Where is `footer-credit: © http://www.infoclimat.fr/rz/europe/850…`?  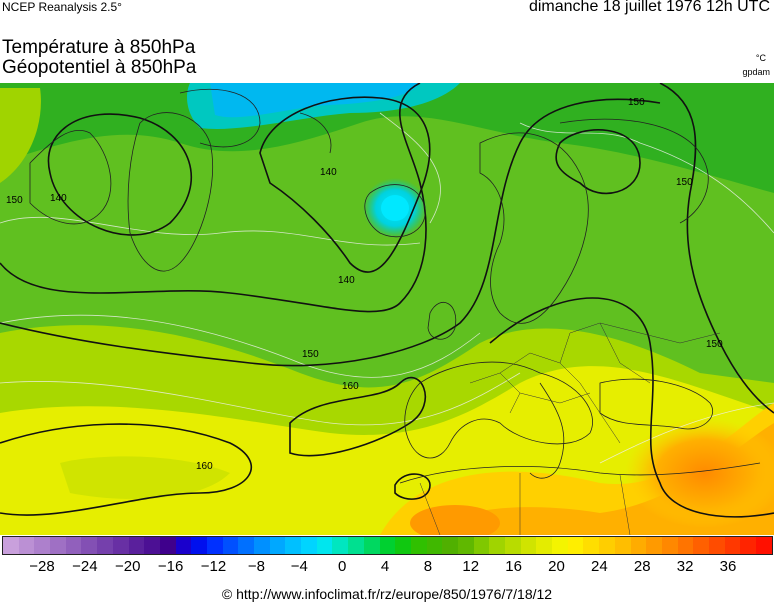
footer-credit: © http://www.infoclimat.fr/rz/europe/850… is located at coordinates (387, 594).